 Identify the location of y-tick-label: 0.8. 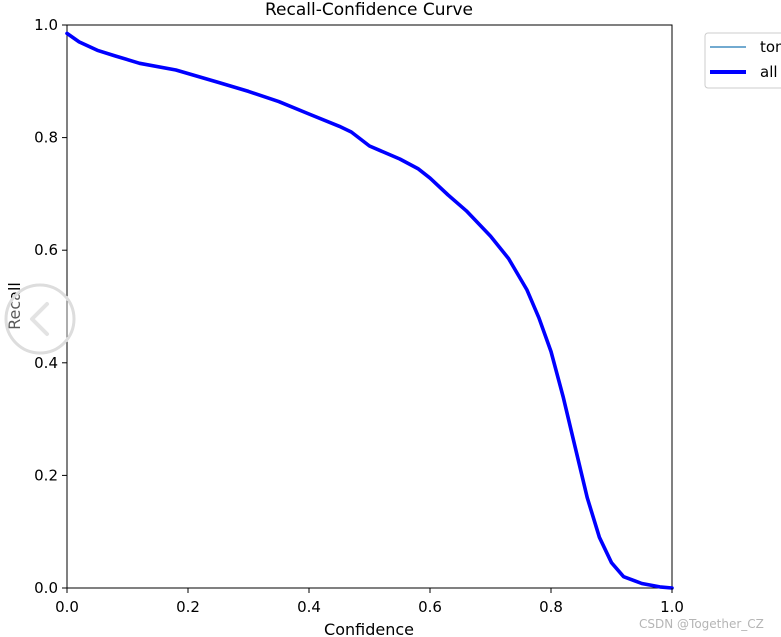
(46, 138).